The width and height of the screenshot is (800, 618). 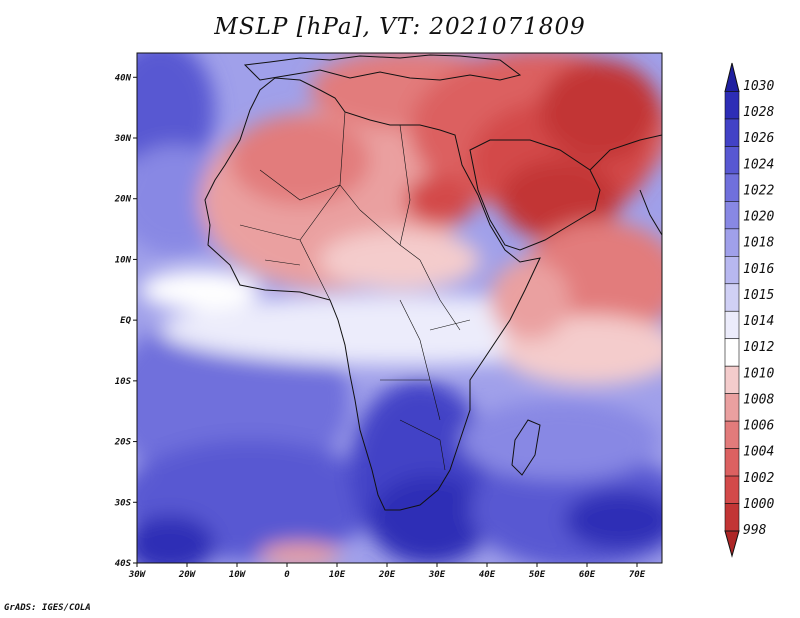 I want to click on colorbar-label: 1014, so click(x=758, y=321).